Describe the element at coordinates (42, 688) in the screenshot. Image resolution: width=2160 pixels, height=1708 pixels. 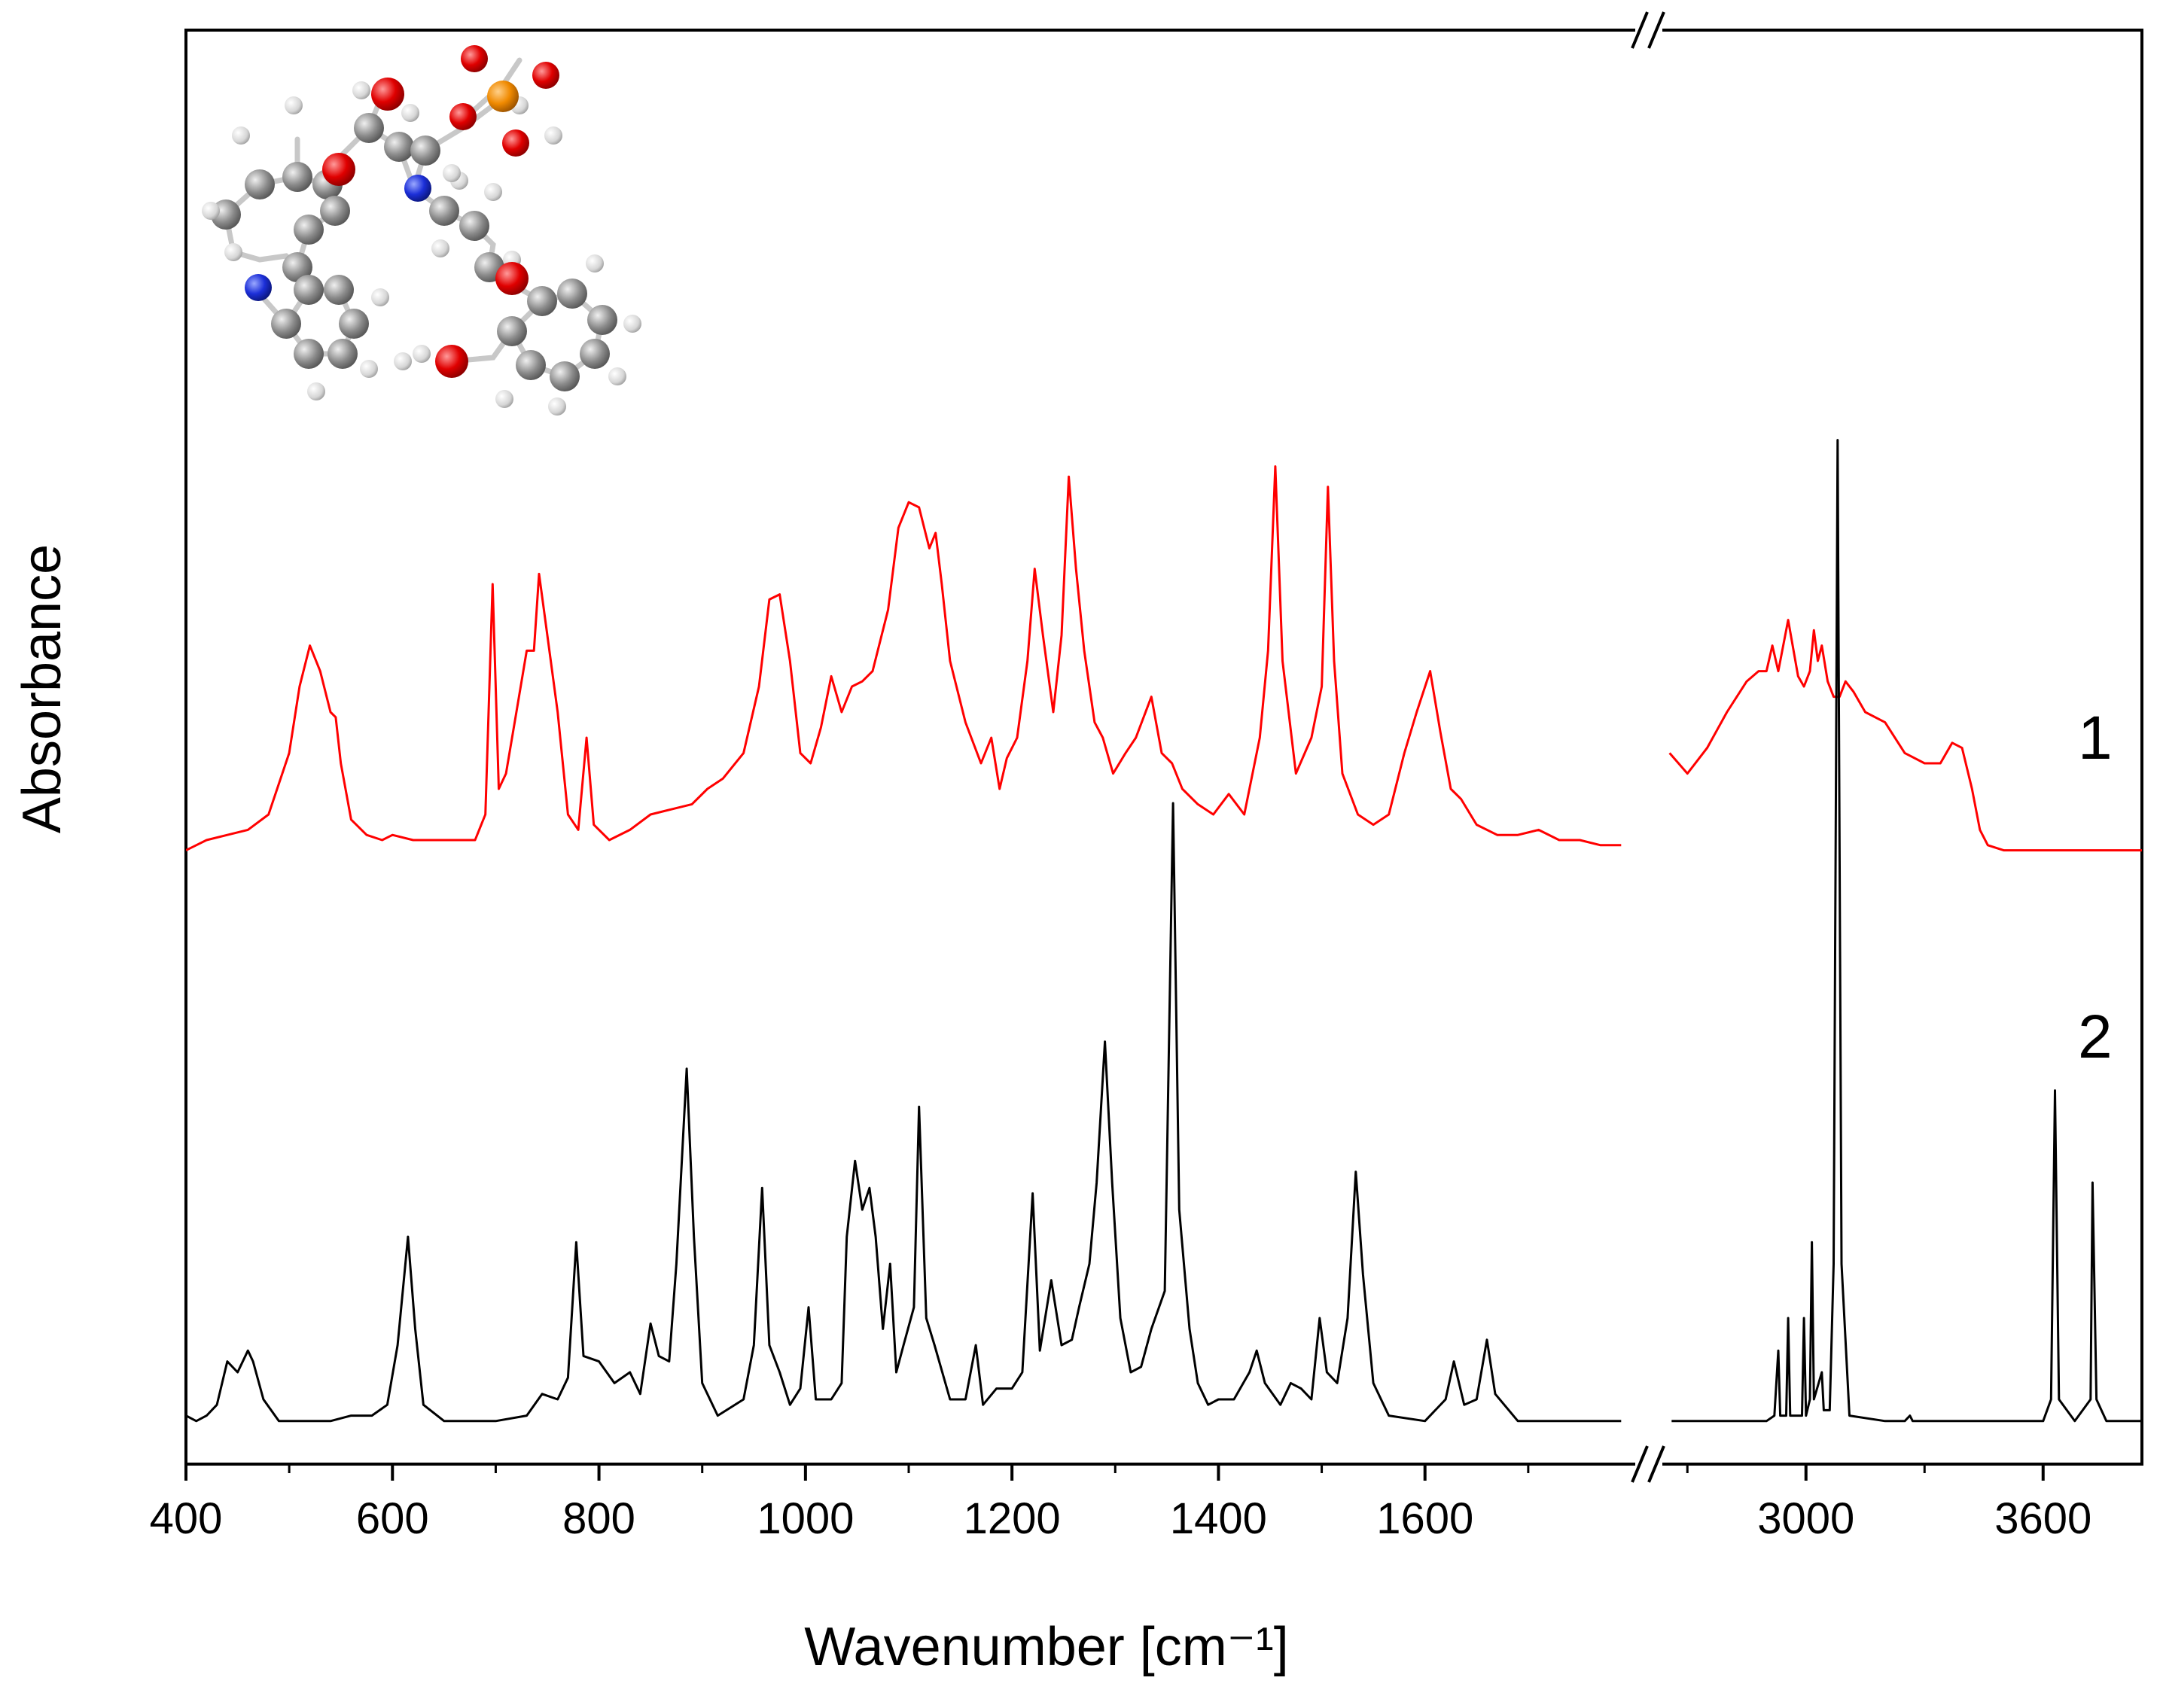
I see `y-axis-title: Absorbance` at that location.